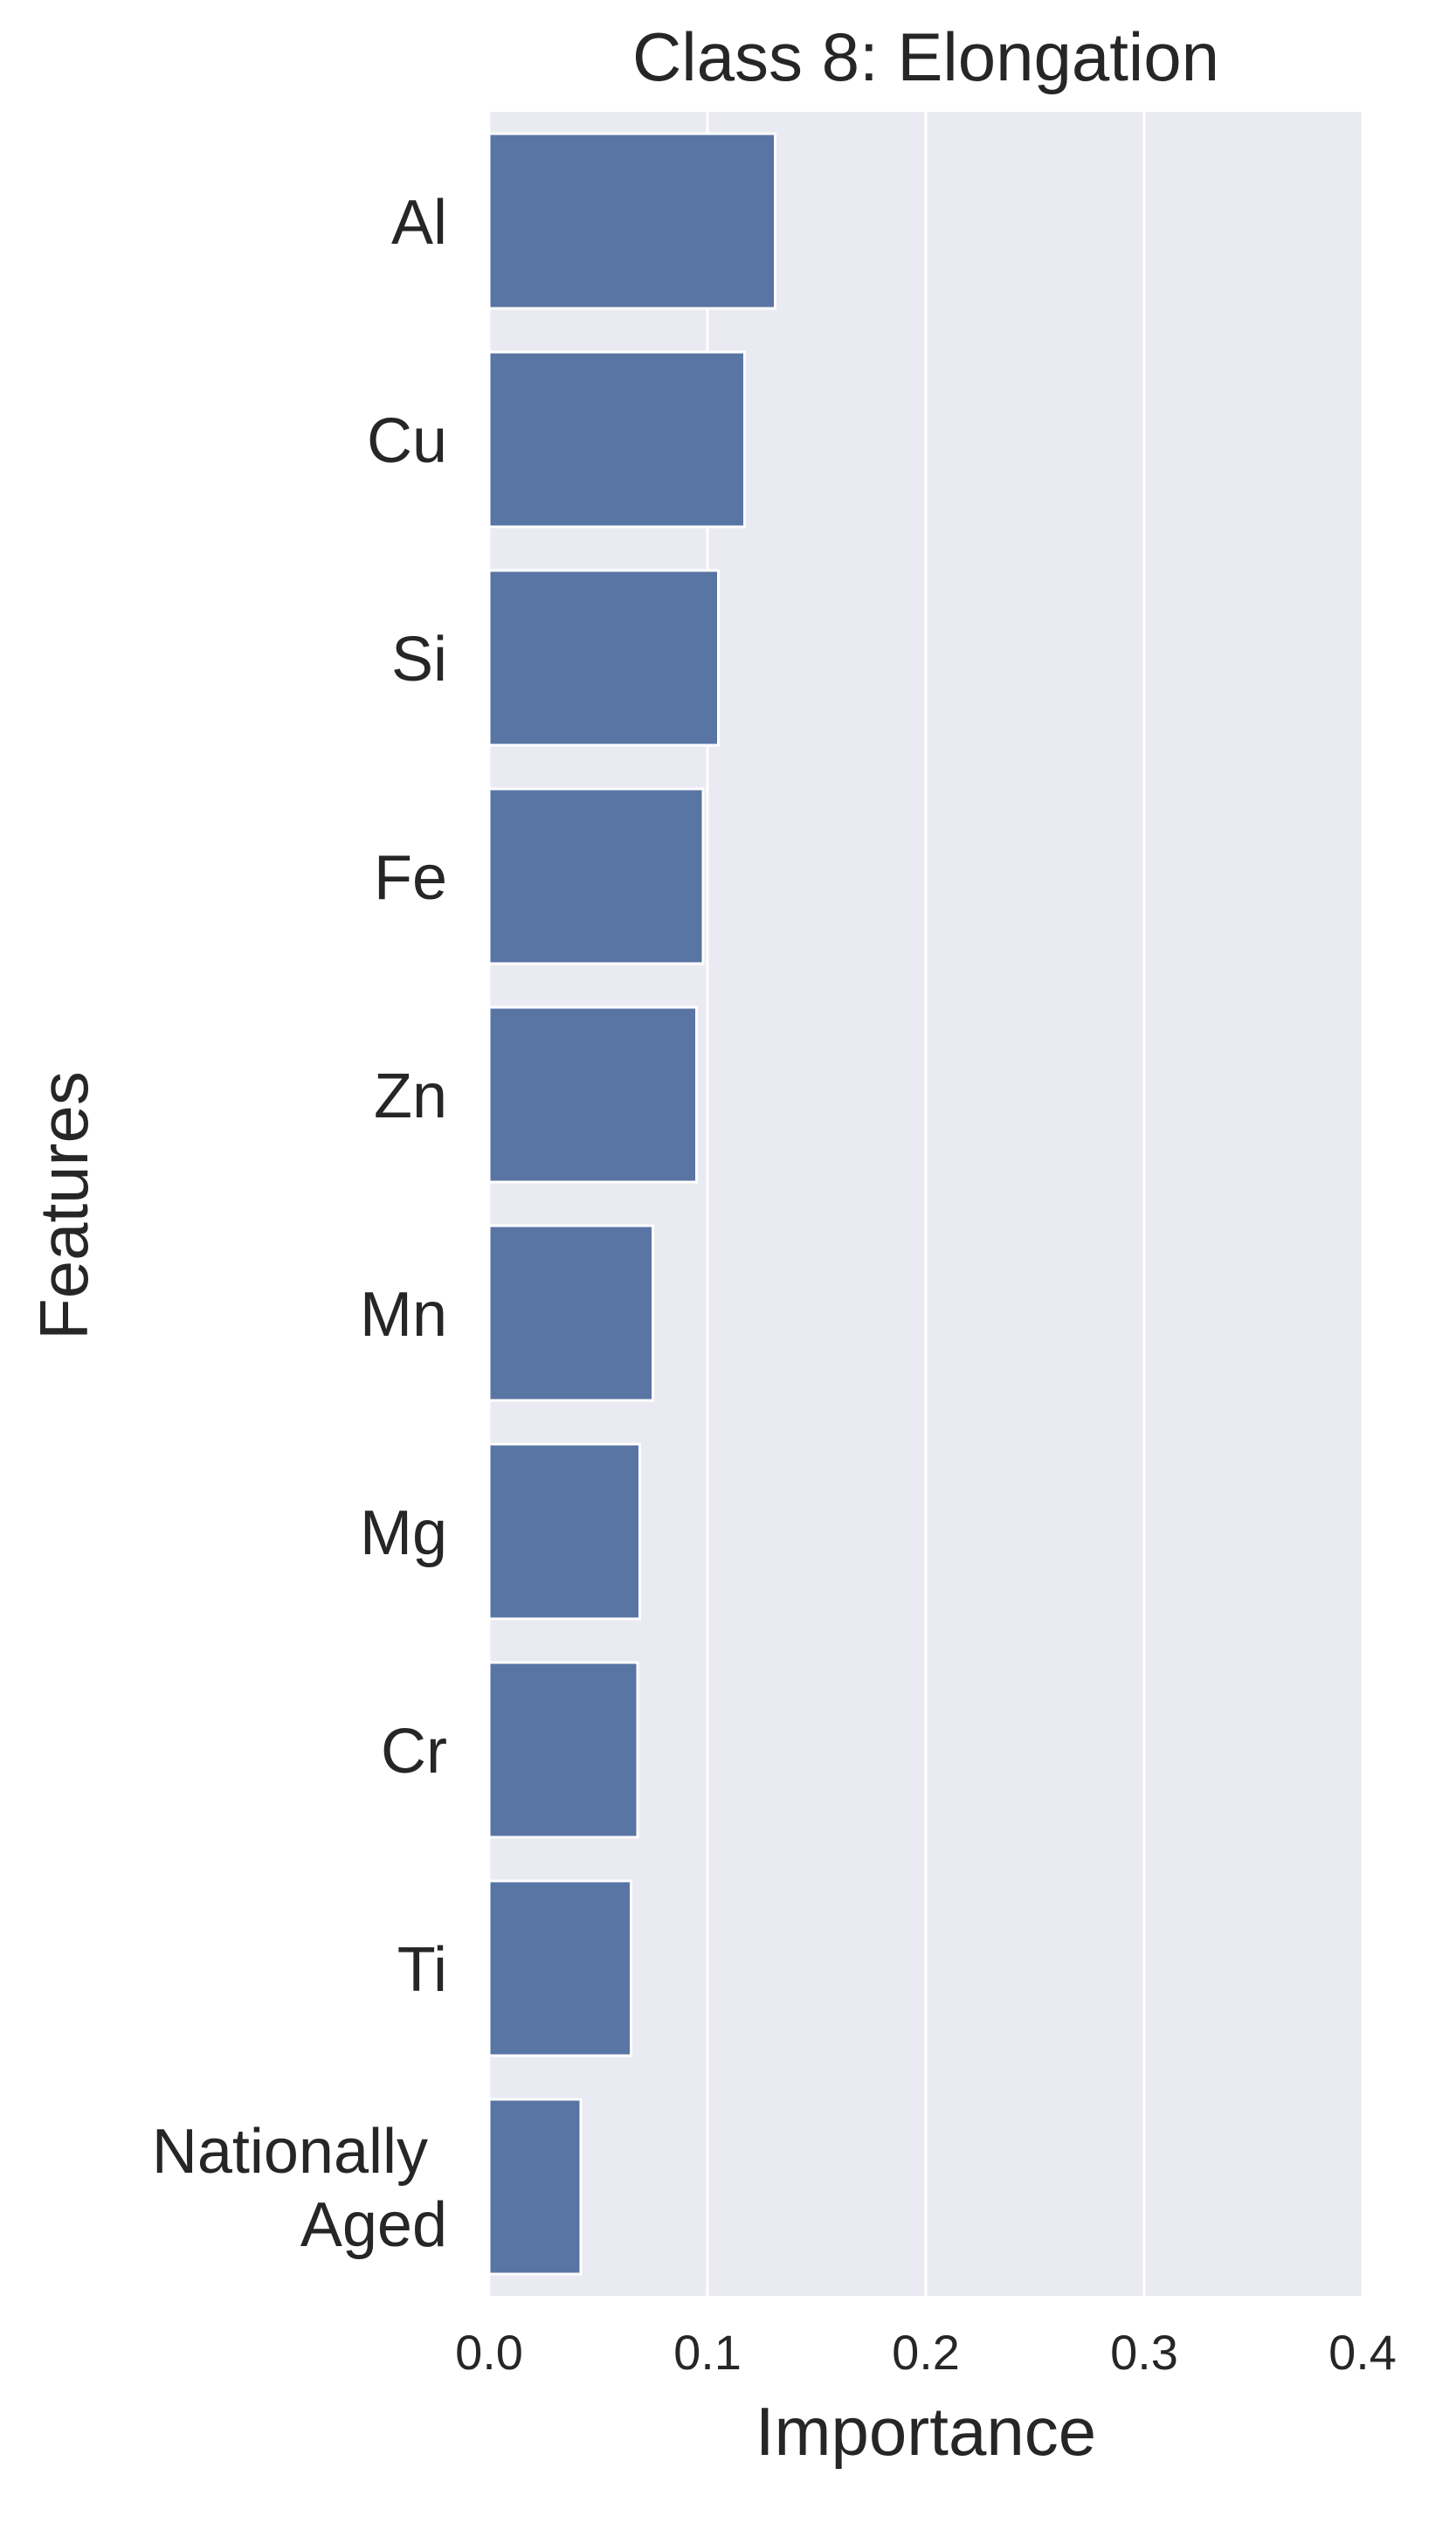 Image resolution: width=1456 pixels, height=2544 pixels. Describe the element at coordinates (403, 1533) in the screenshot. I see `y-tick-label: Mg` at that location.